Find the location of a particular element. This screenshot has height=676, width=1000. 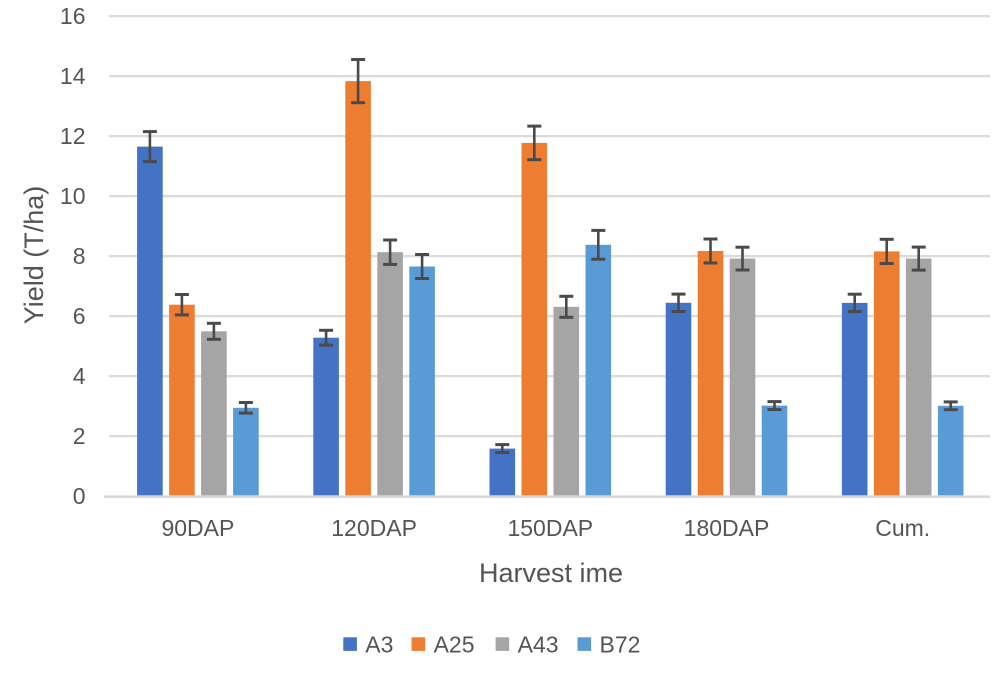

svg-text: 0 is located at coordinates (79, 496).